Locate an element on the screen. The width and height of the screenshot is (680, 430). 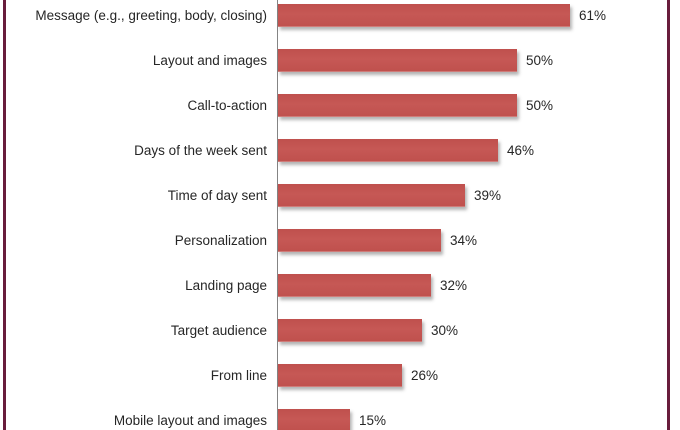
bar-row: Layout and images 50% is located at coordinates (340, 60).